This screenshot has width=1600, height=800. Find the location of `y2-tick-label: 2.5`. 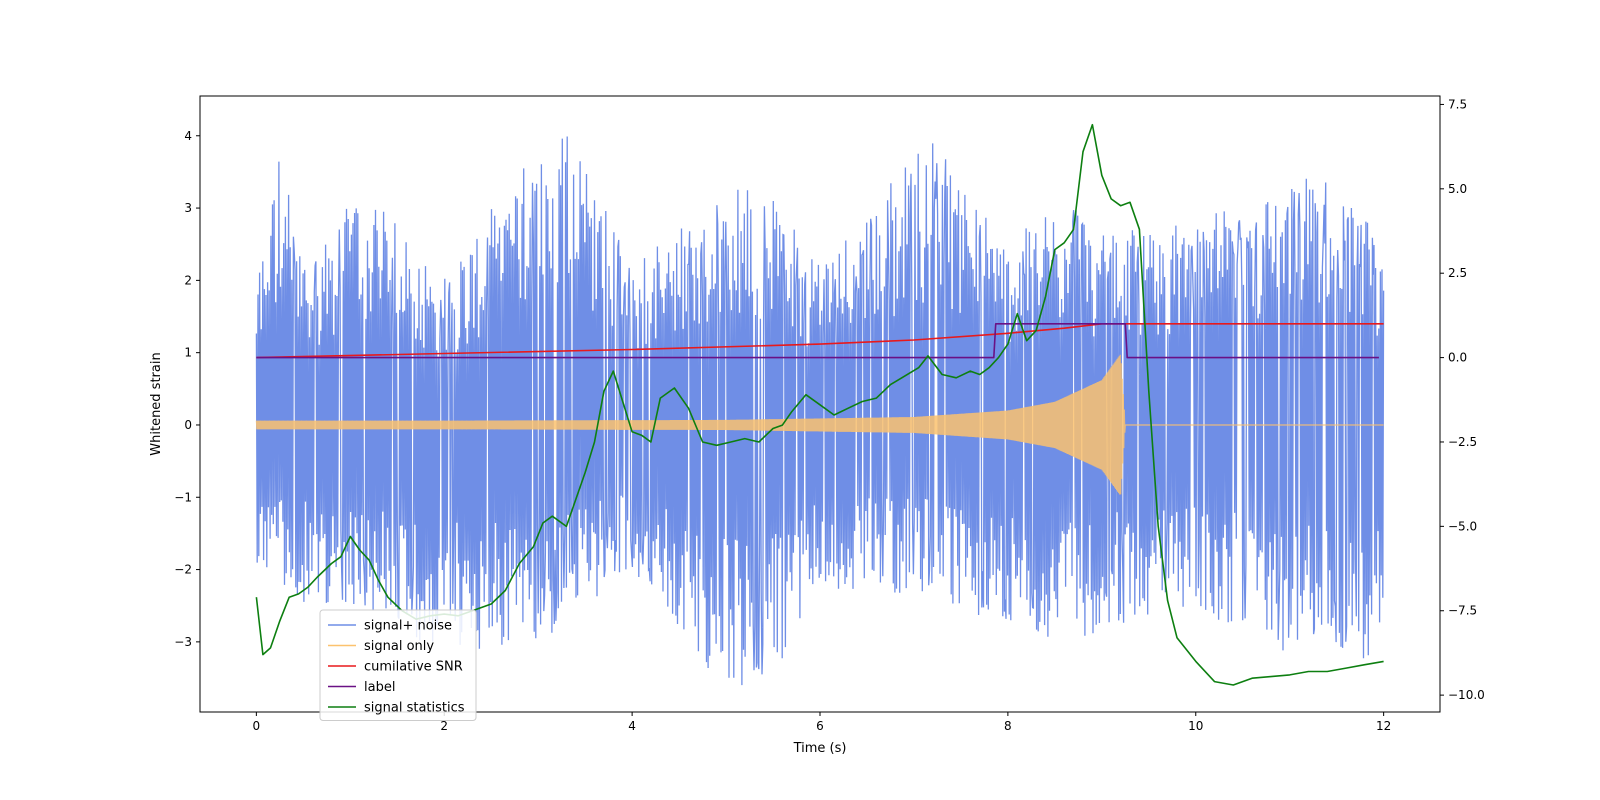

y2-tick-label: 2.5 is located at coordinates (1457, 273).